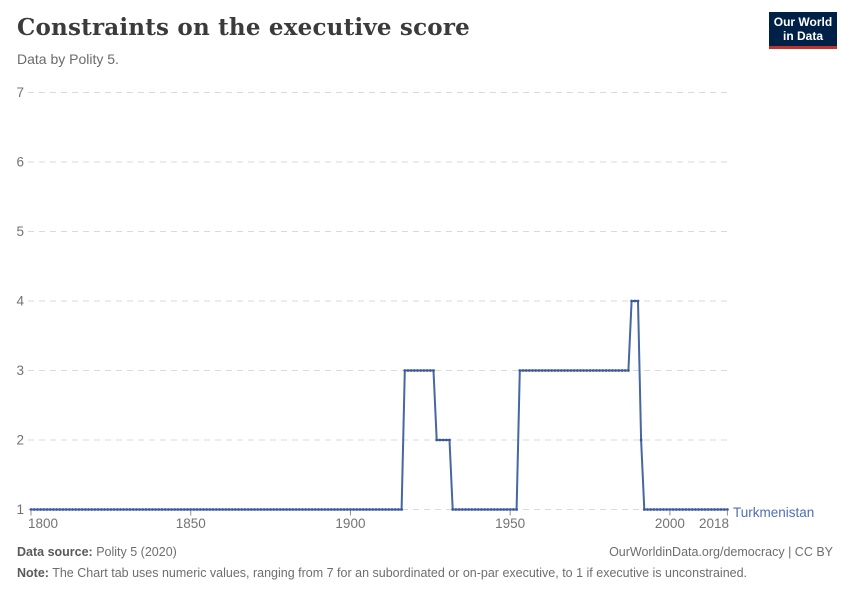  Describe the element at coordinates (714, 523) in the screenshot. I see `x-axis-tick-label: 2018` at that location.